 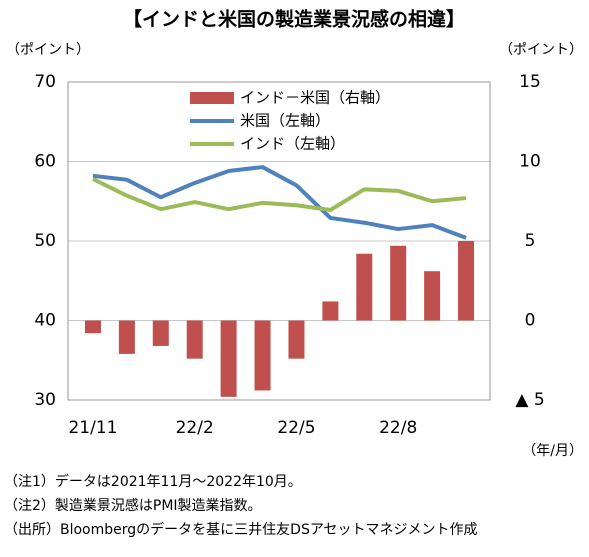 What do you see at coordinates (45, 400) in the screenshot?
I see `y-tick-label: 30` at bounding box center [45, 400].